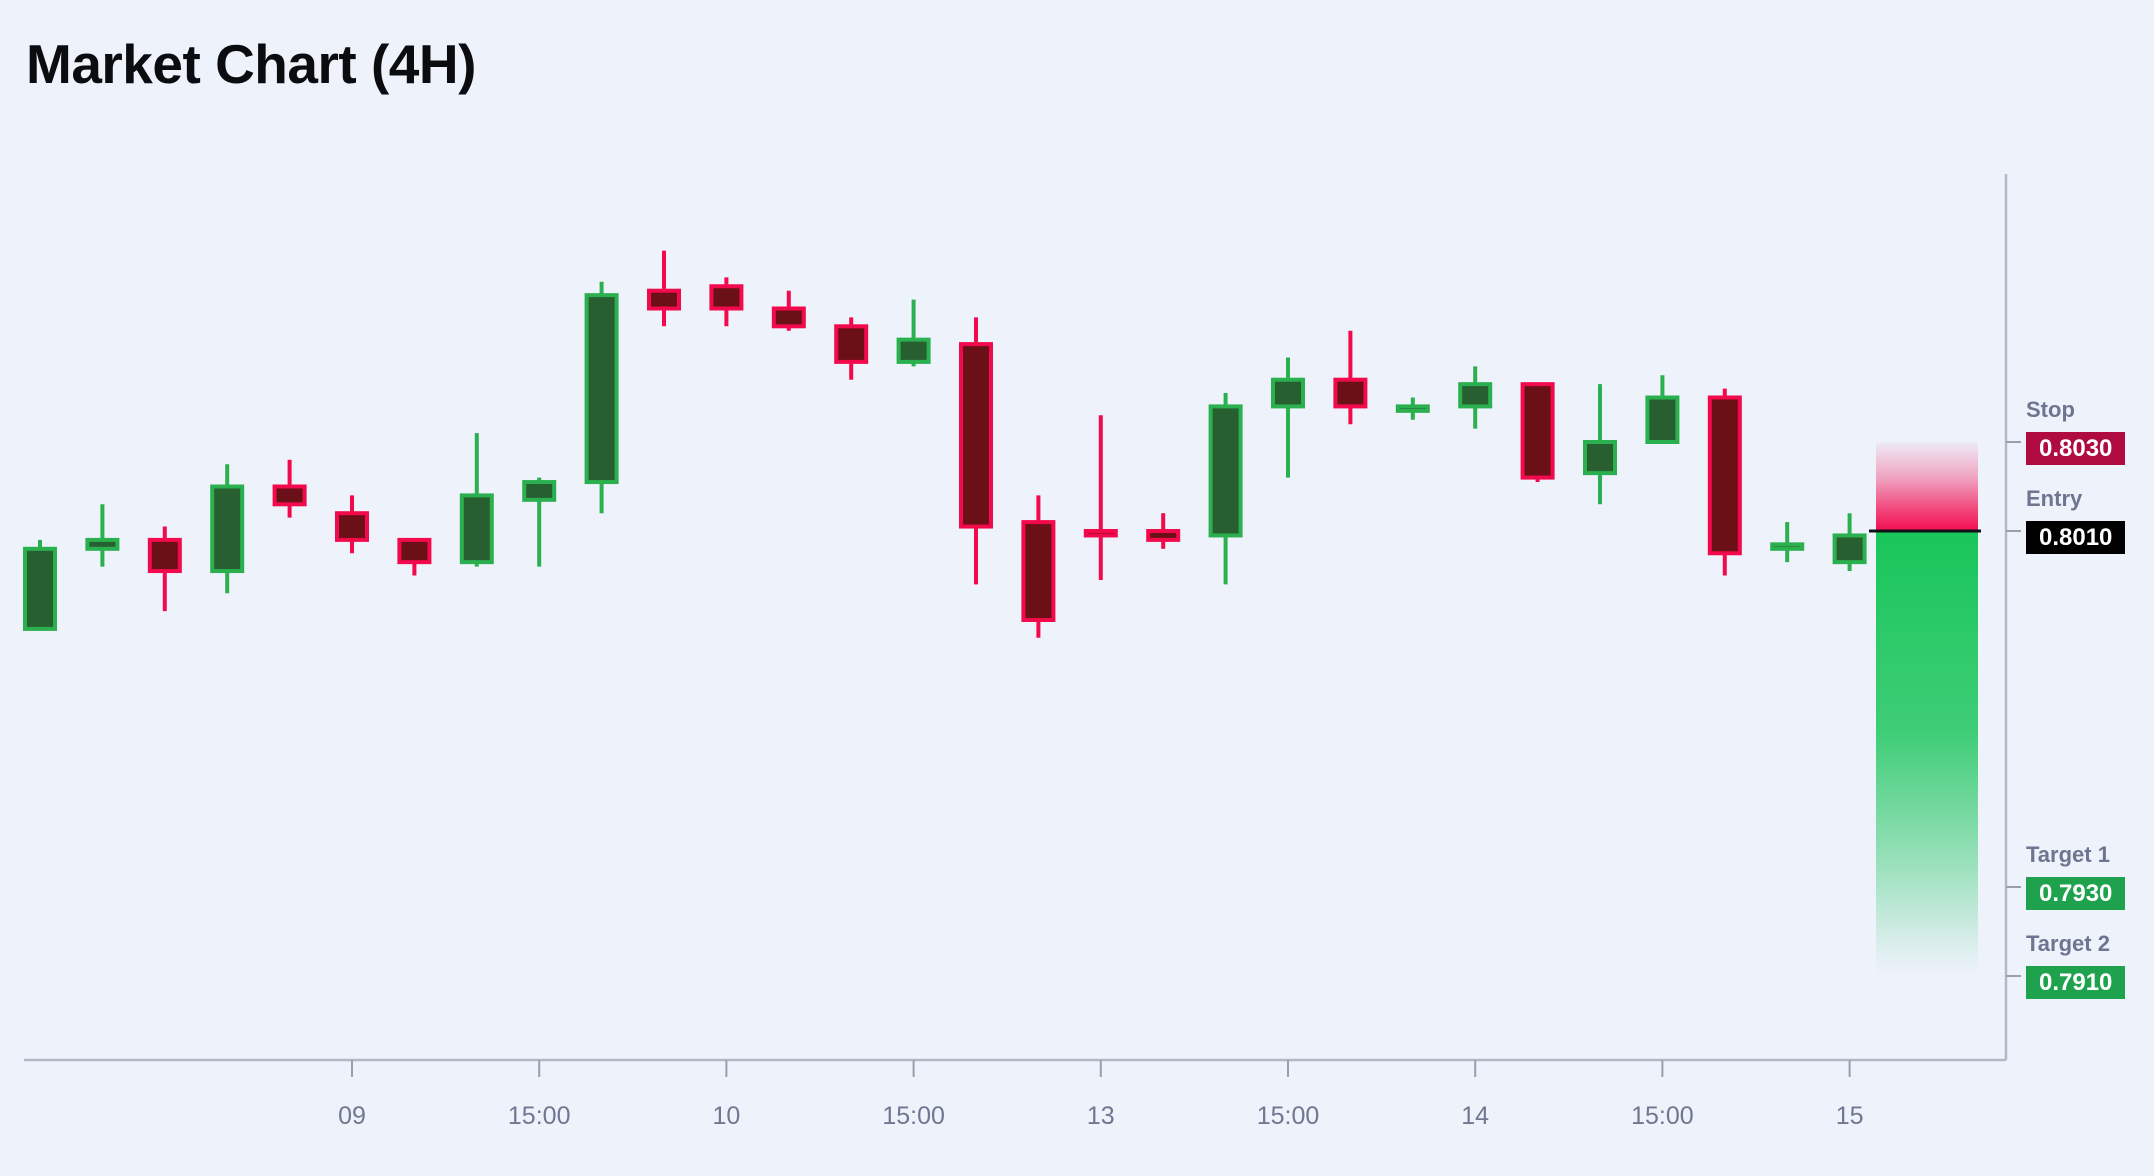  Describe the element at coordinates (726, 1116) in the screenshot. I see `x-tick-label-2: 10` at that location.